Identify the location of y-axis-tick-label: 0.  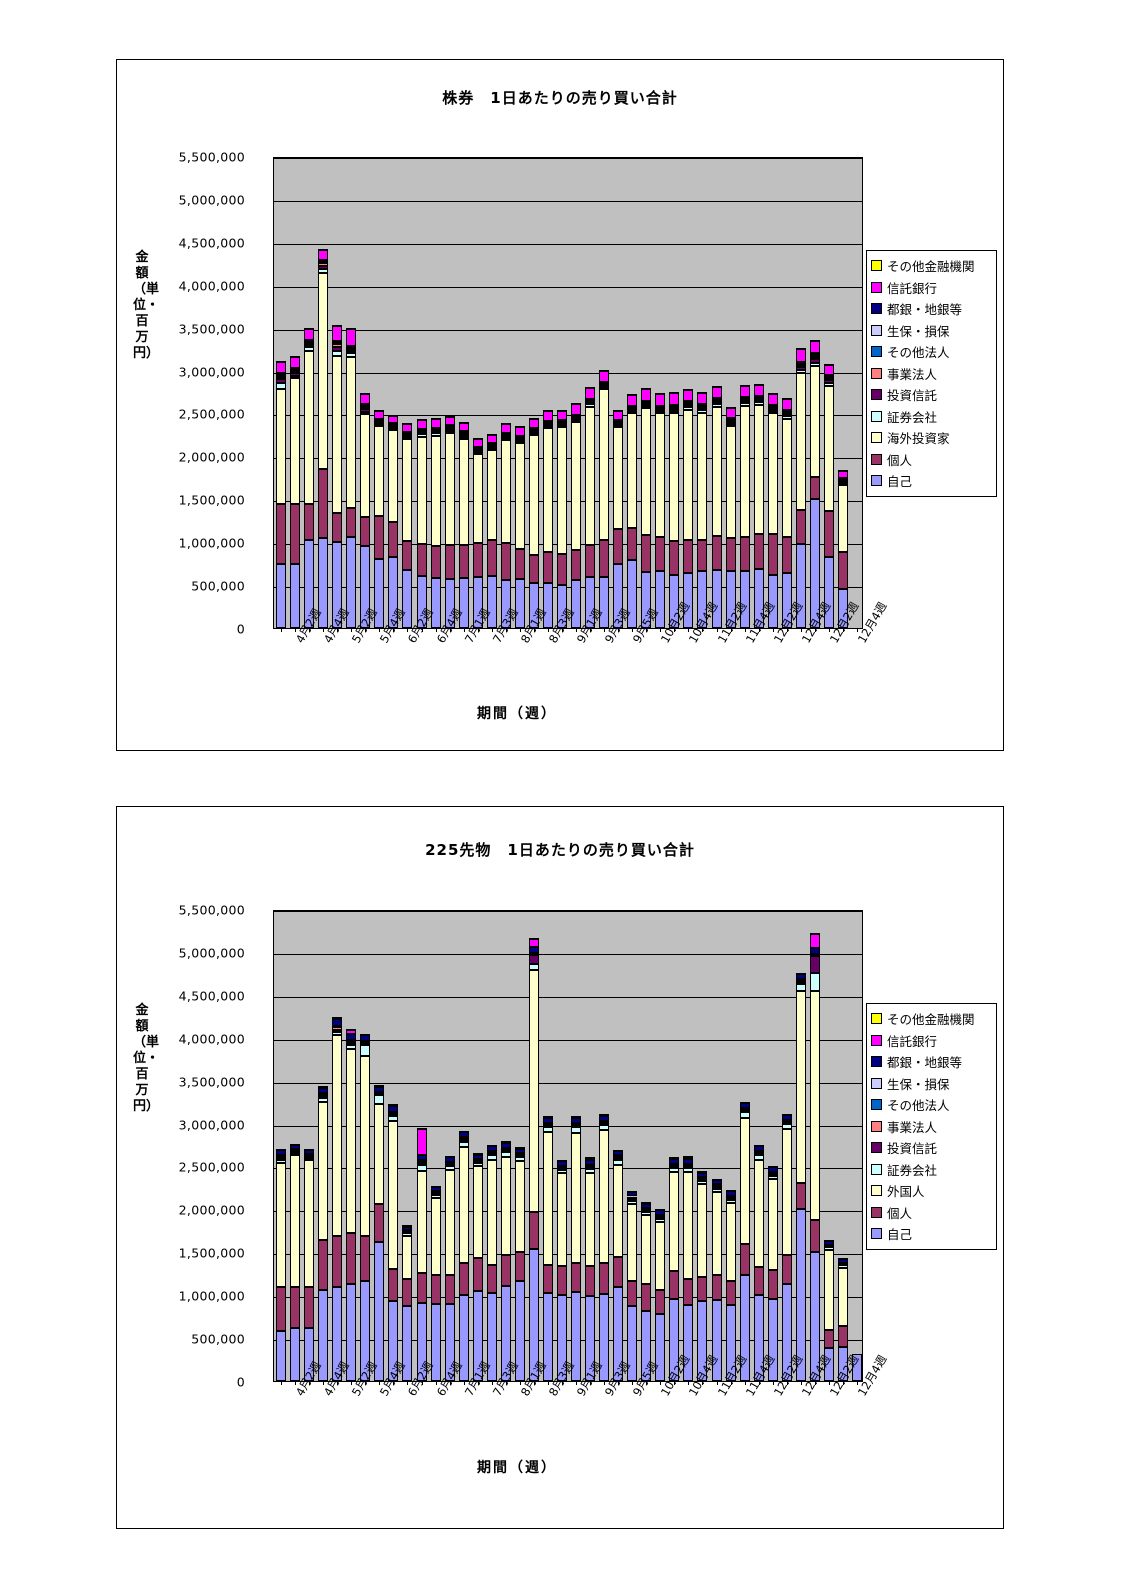
(240, 629).